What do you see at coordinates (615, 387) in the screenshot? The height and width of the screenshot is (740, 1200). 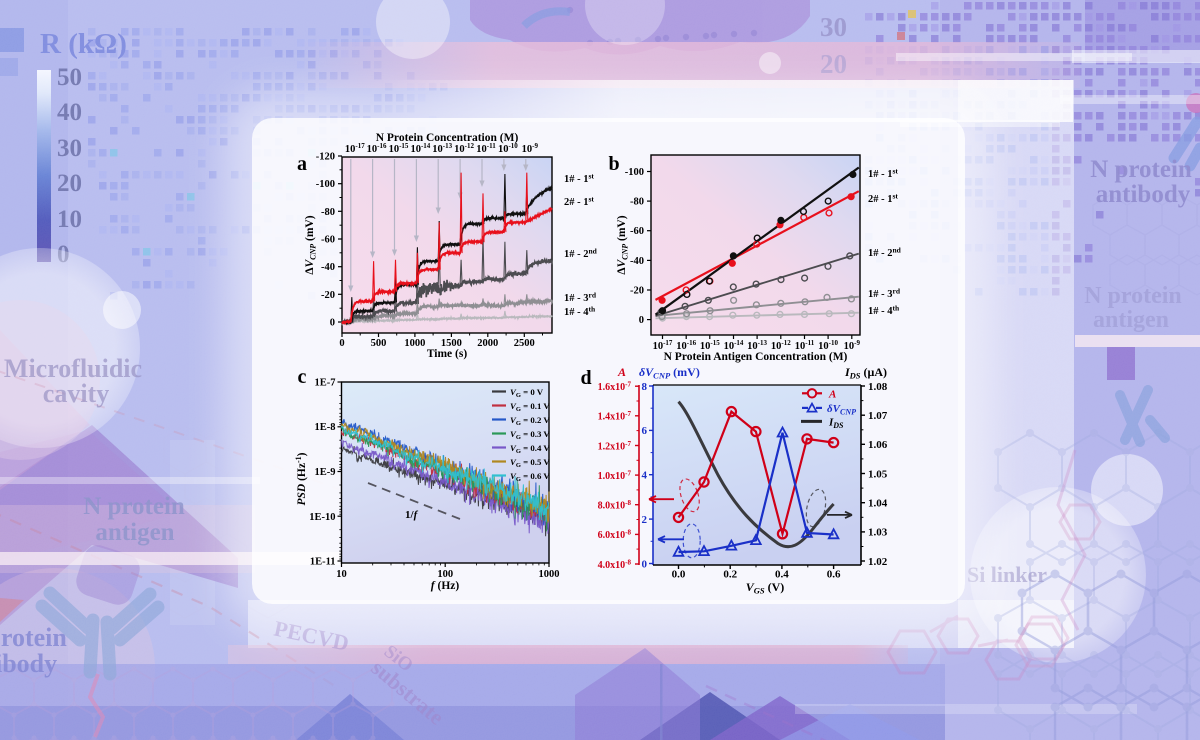 I see `svg-text: 1.6x10⁻⁷` at bounding box center [615, 387].